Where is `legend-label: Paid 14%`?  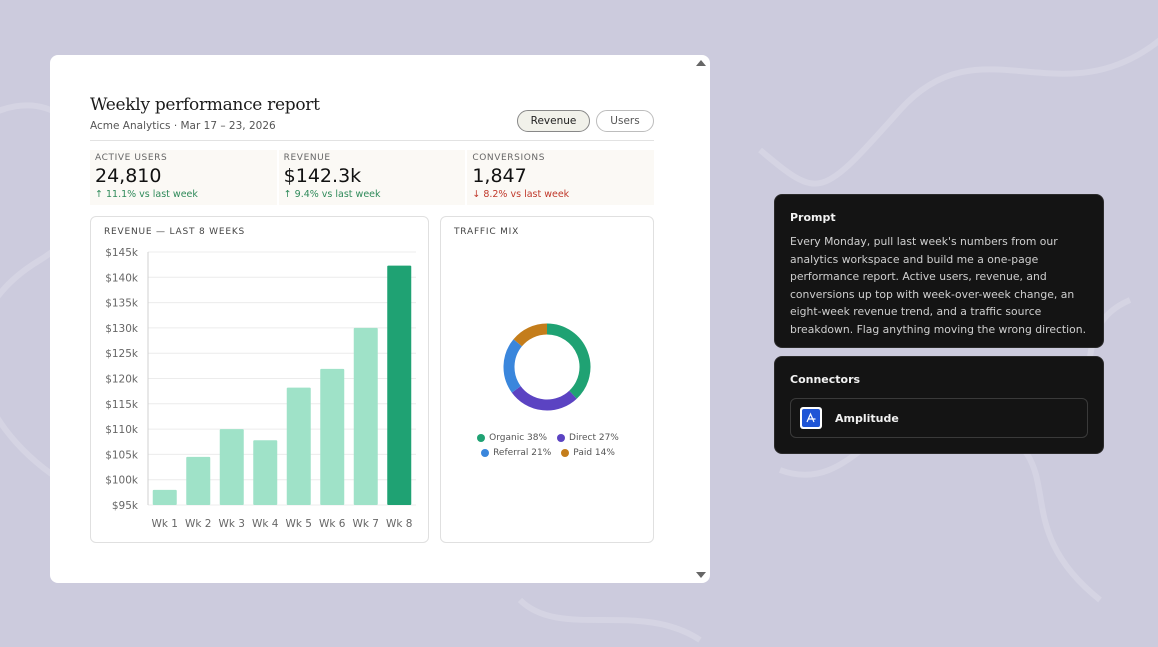
legend-label: Paid 14% is located at coordinates (594, 453).